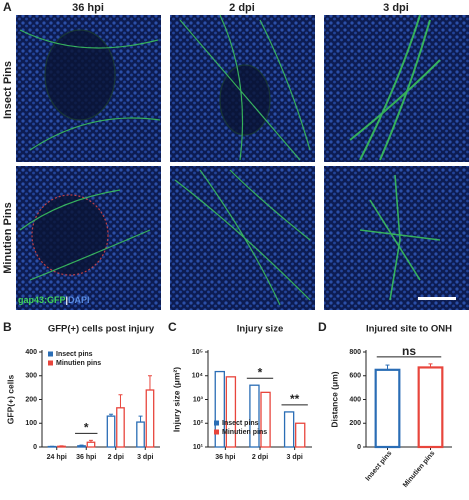 The height and width of the screenshot is (500, 469). What do you see at coordinates (260, 329) in the screenshot?
I see `chart-title: Injury size` at bounding box center [260, 329].